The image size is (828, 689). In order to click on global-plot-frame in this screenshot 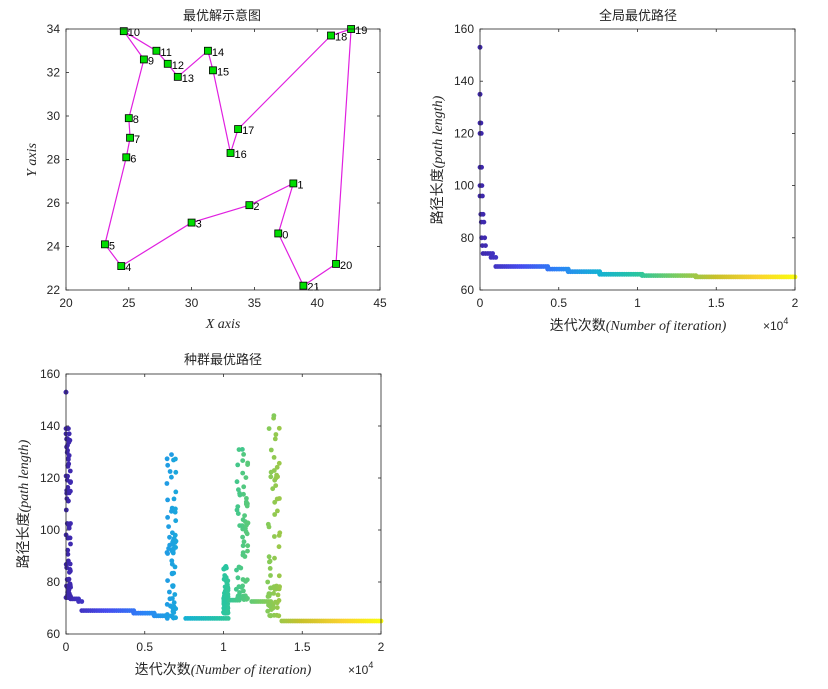, I will do `click(637, 159)`.